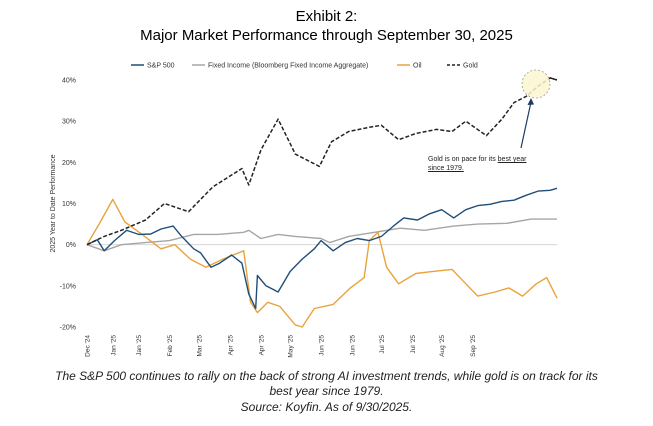  I want to click on x-tick-label: Aug '25, so click(442, 346).